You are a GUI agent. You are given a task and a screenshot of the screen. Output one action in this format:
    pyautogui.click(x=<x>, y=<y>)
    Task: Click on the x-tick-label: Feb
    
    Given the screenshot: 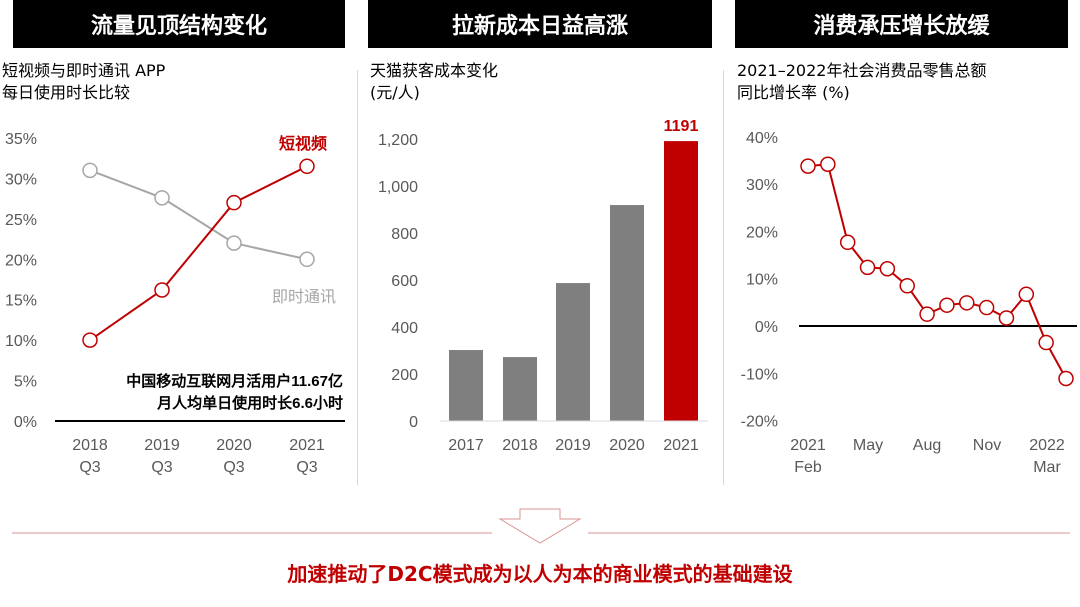 What is the action you would take?
    pyautogui.click(x=808, y=467)
    